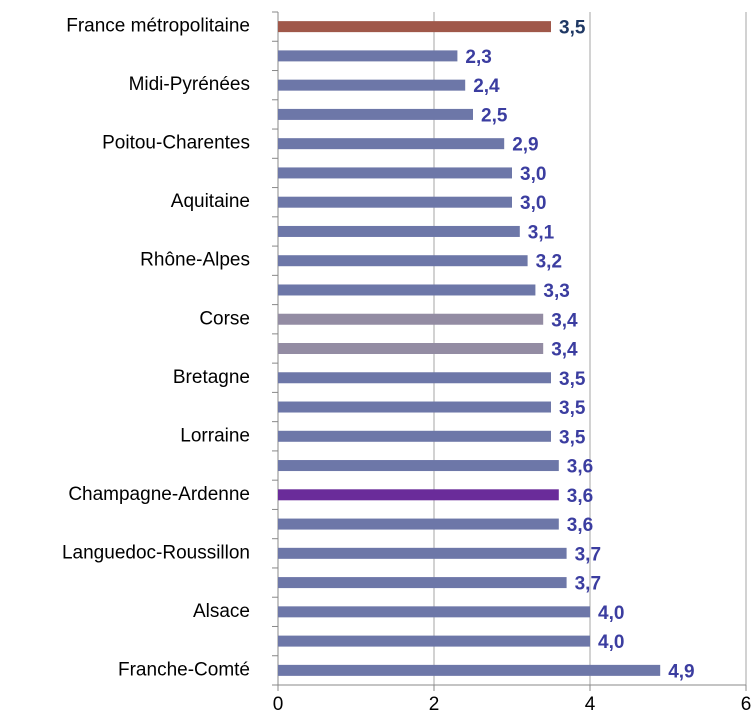  Describe the element at coordinates (478, 57) in the screenshot. I see `value-label: 2,3` at that location.